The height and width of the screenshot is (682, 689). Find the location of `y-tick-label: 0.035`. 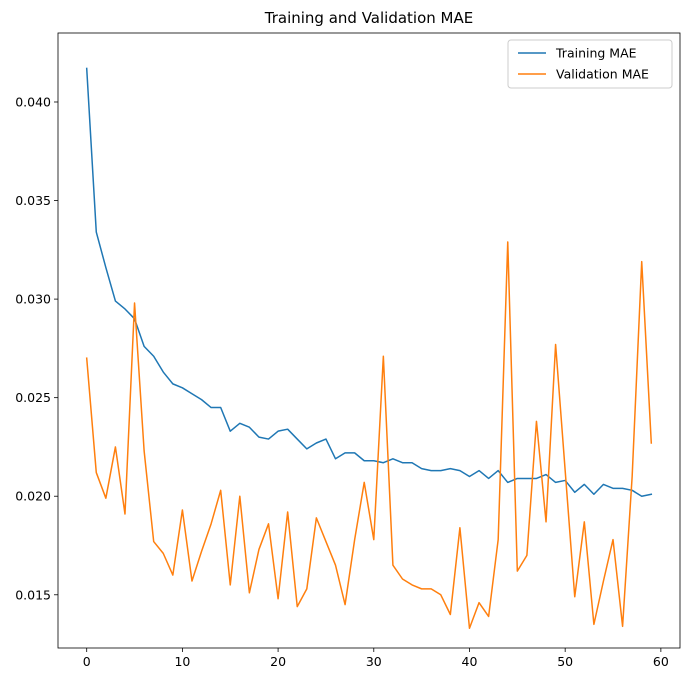

y-tick-label: 0.035 is located at coordinates (33, 200).